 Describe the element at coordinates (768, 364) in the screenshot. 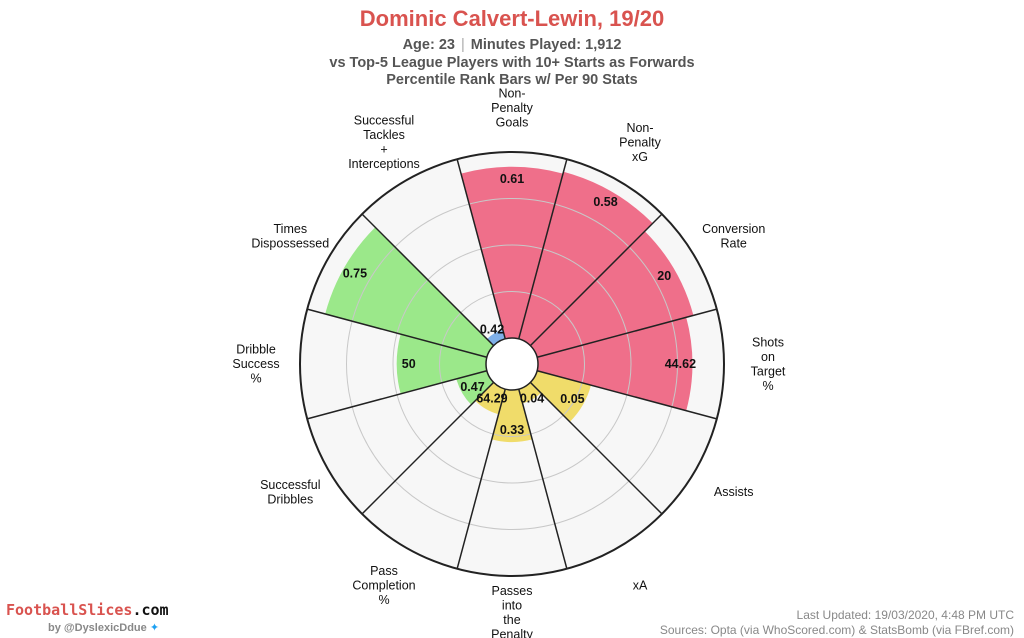

I see `category-label-3: Shots on Target%` at that location.